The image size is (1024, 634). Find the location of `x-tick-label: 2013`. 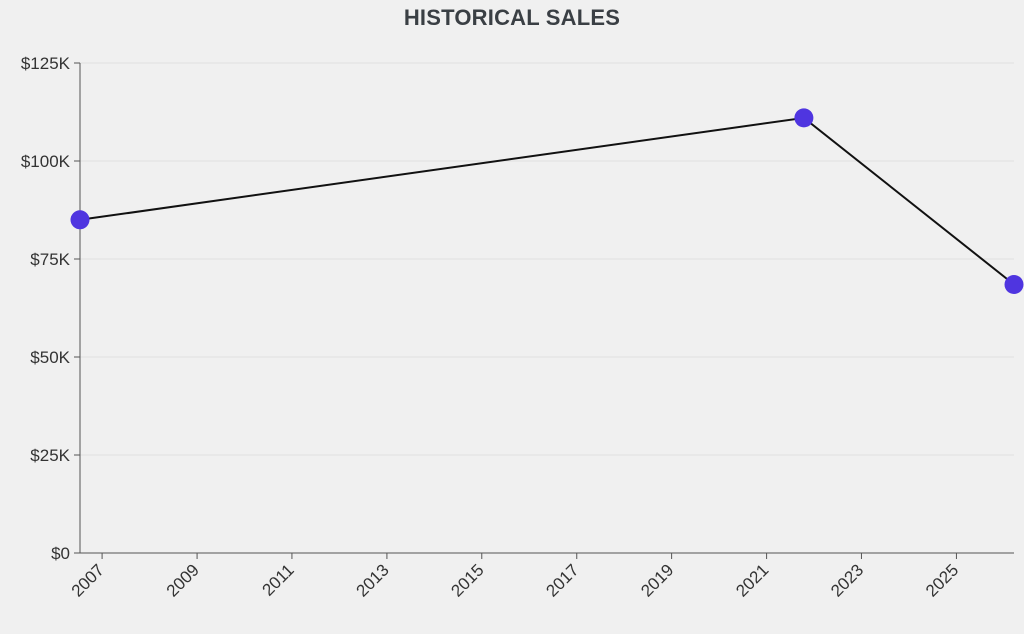

x-tick-label: 2013 is located at coordinates (373, 580).